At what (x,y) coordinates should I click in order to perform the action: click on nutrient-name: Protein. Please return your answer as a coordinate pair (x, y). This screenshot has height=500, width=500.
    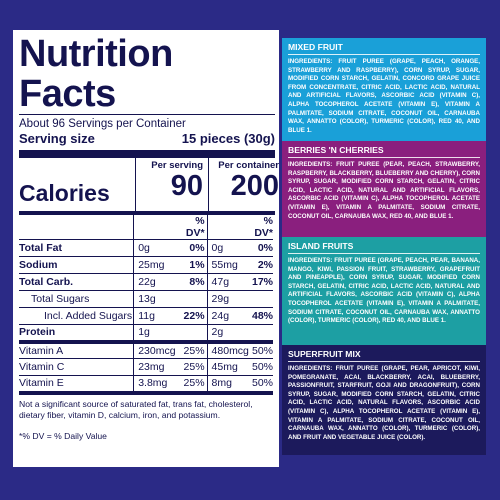
    Looking at the image, I should click on (76, 334).